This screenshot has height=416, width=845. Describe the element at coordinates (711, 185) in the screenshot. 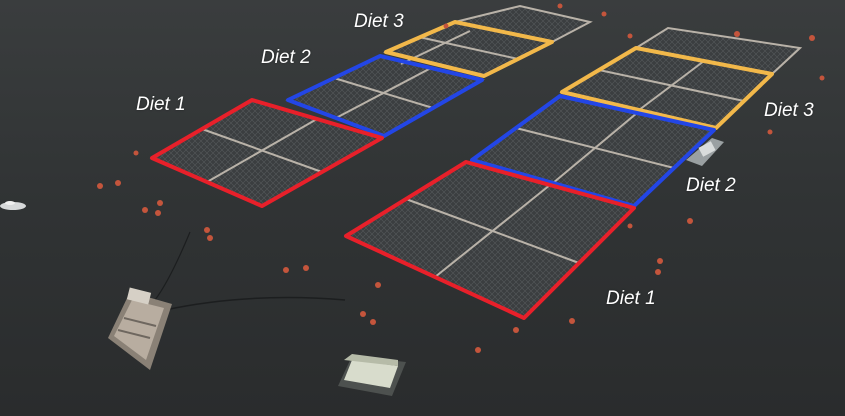

I see `label-right-diet-2: Diet 2` at that location.